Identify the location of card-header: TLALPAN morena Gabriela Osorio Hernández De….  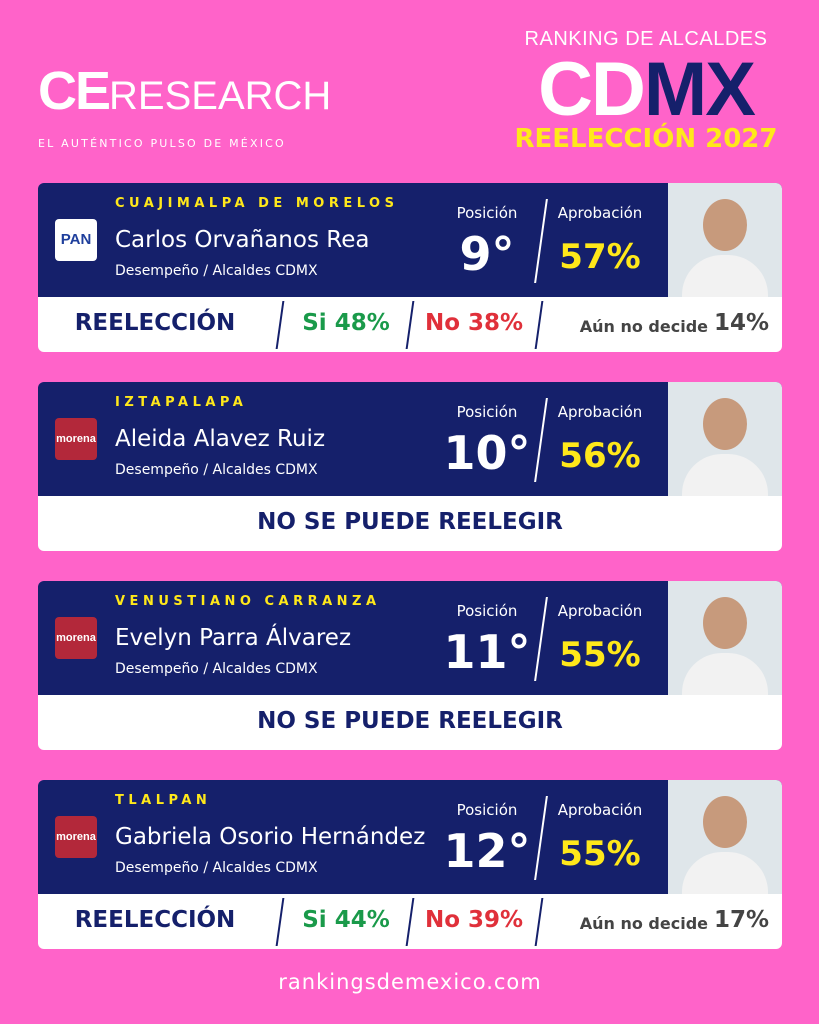
(410, 837).